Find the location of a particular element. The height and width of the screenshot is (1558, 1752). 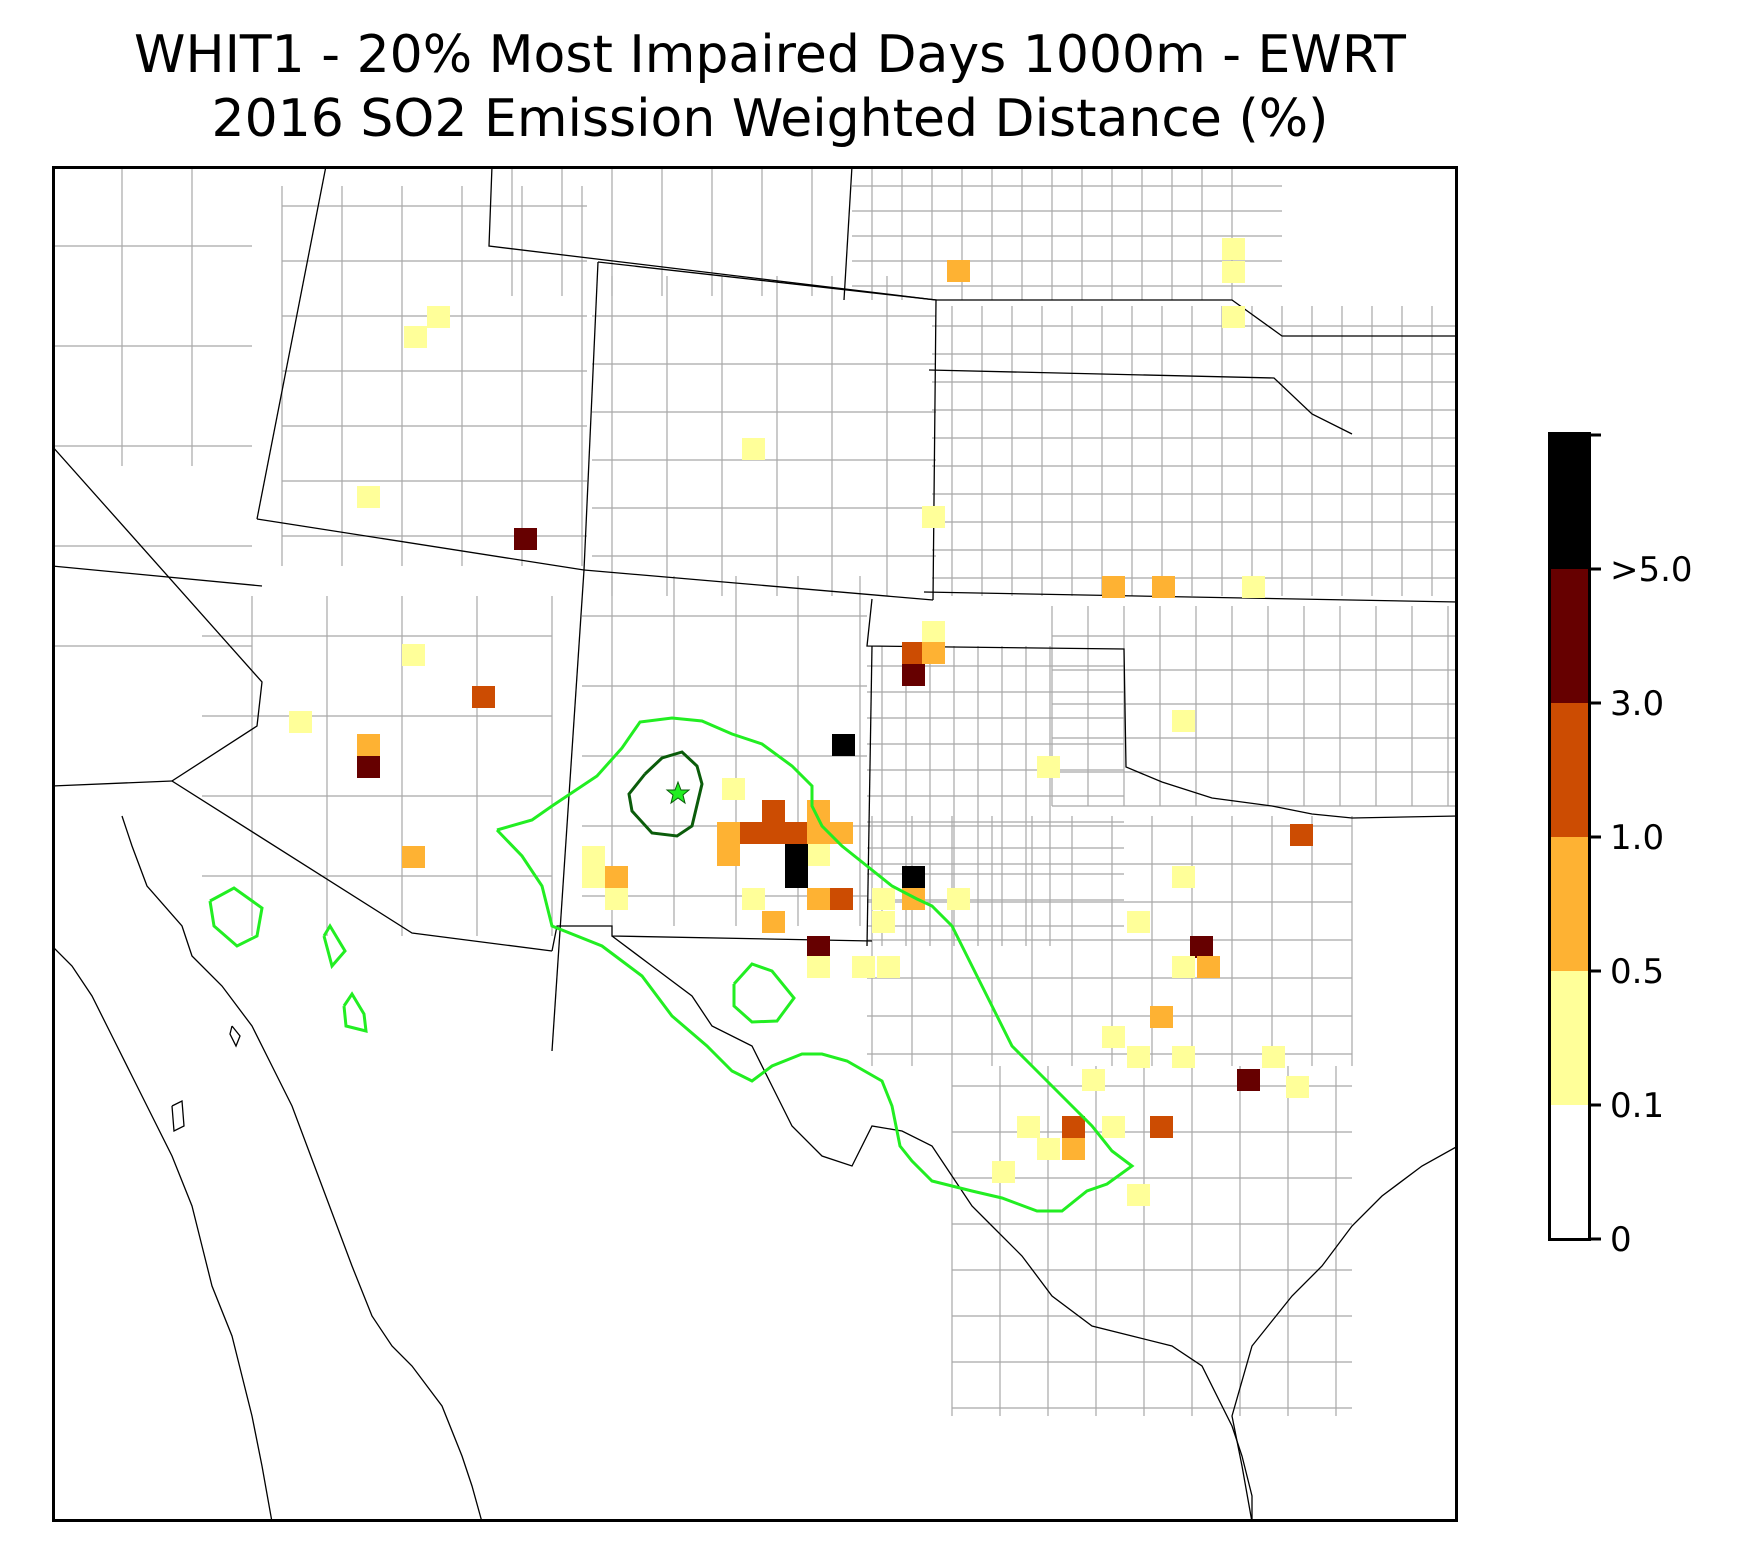

star-icon is located at coordinates (678, 792).